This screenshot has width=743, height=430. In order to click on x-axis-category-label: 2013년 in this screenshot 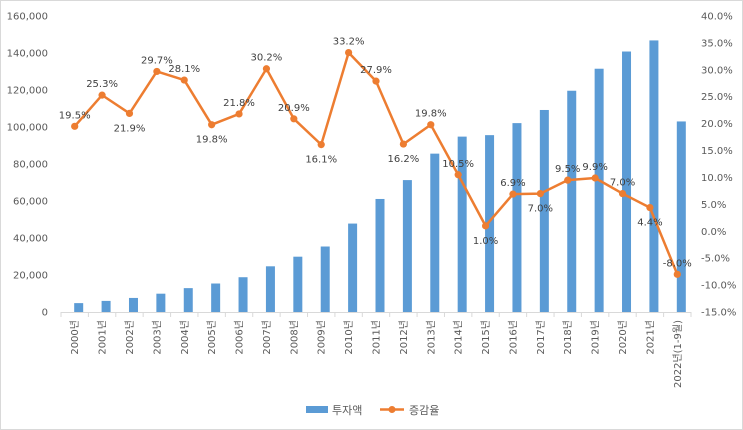, I will do `click(431, 337)`.